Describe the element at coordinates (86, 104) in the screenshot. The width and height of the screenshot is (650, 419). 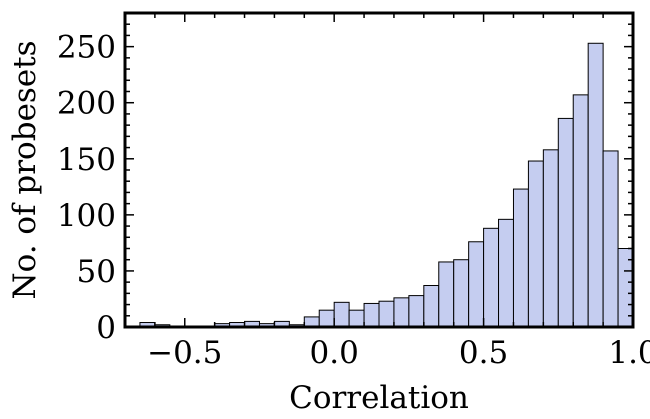
I see `y-tick-label: 200` at that location.